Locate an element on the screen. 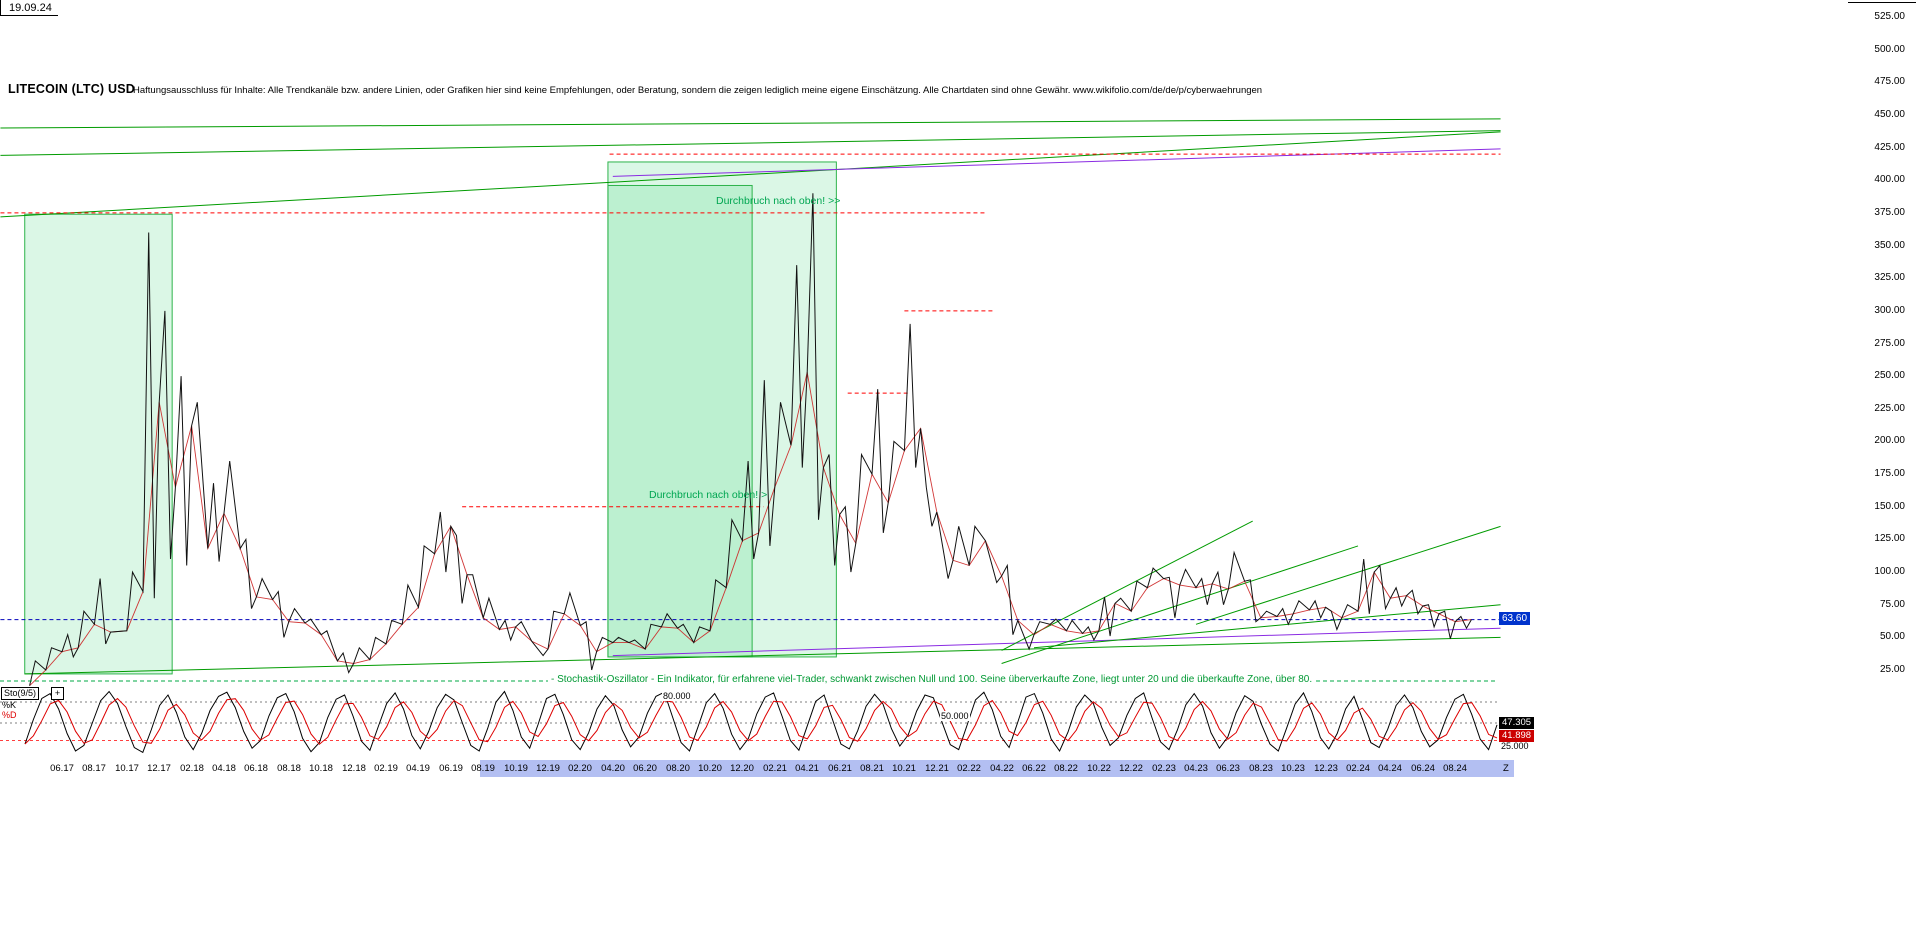 The height and width of the screenshot is (948, 1916). time-axis-label: 06.23 is located at coordinates (1228, 768).